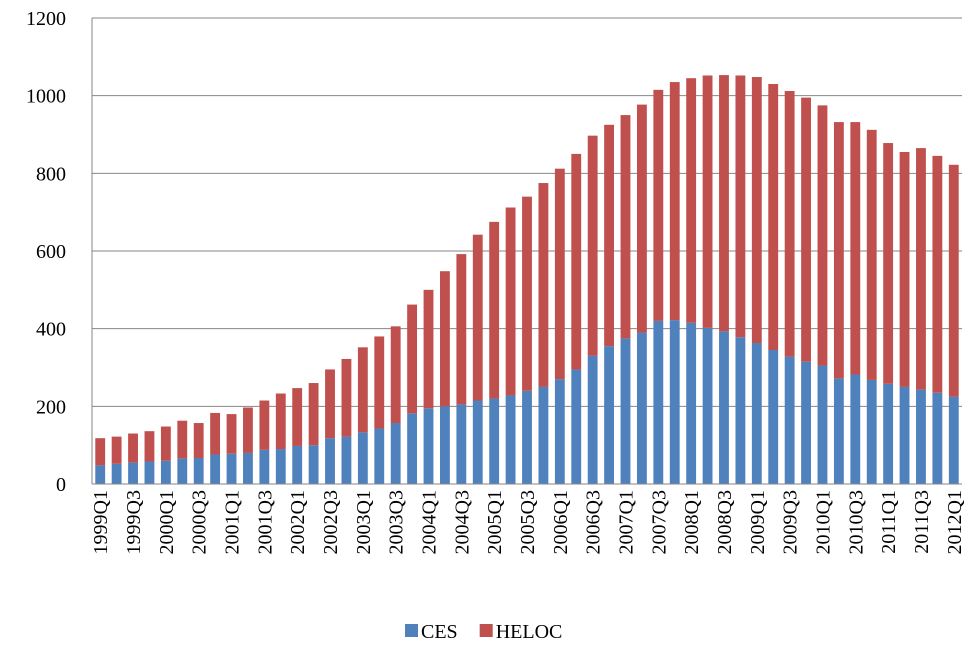 Image resolution: width=971 pixels, height=655 pixels. What do you see at coordinates (233, 522) in the screenshot?
I see `x-tick-label: 2001Q1` at bounding box center [233, 522].